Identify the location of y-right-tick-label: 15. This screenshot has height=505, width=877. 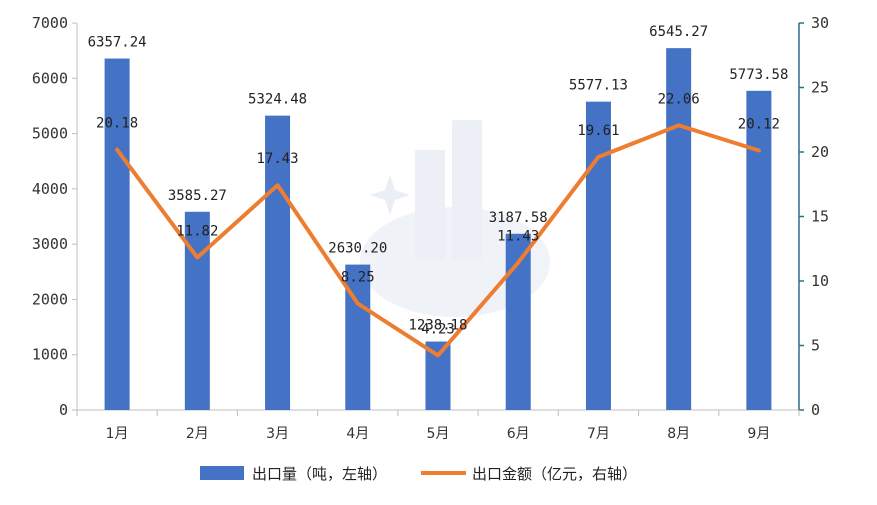
(820, 217).